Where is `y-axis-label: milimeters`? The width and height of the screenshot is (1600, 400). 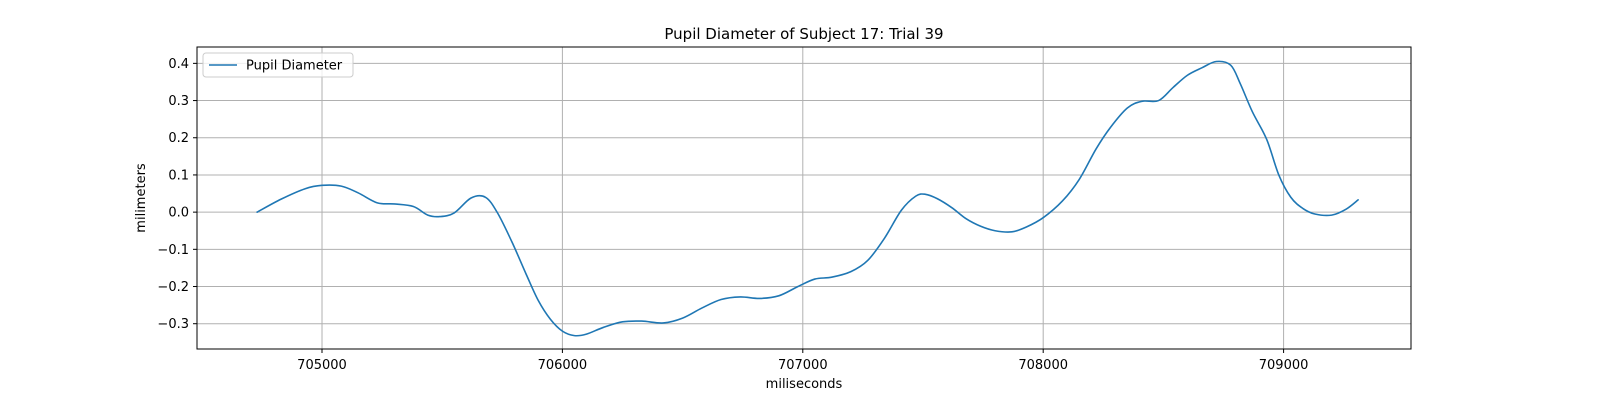 y-axis-label: milimeters is located at coordinates (141, 198).